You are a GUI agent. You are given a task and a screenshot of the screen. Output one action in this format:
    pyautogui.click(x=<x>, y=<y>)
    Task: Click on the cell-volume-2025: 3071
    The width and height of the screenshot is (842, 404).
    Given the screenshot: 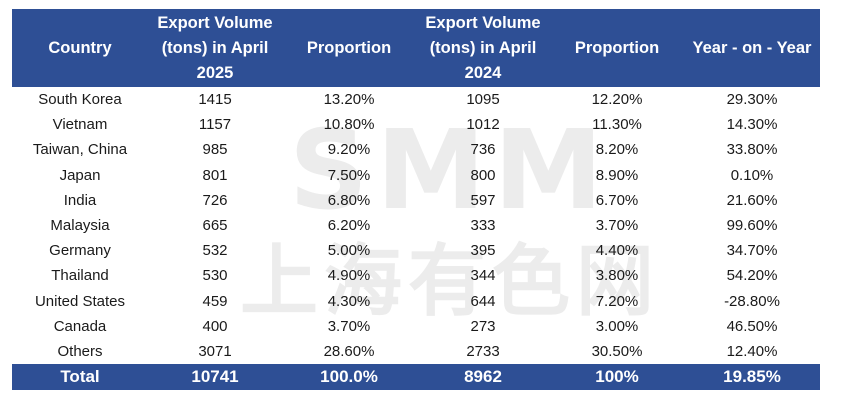 What is the action you would take?
    pyautogui.click(x=215, y=351)
    